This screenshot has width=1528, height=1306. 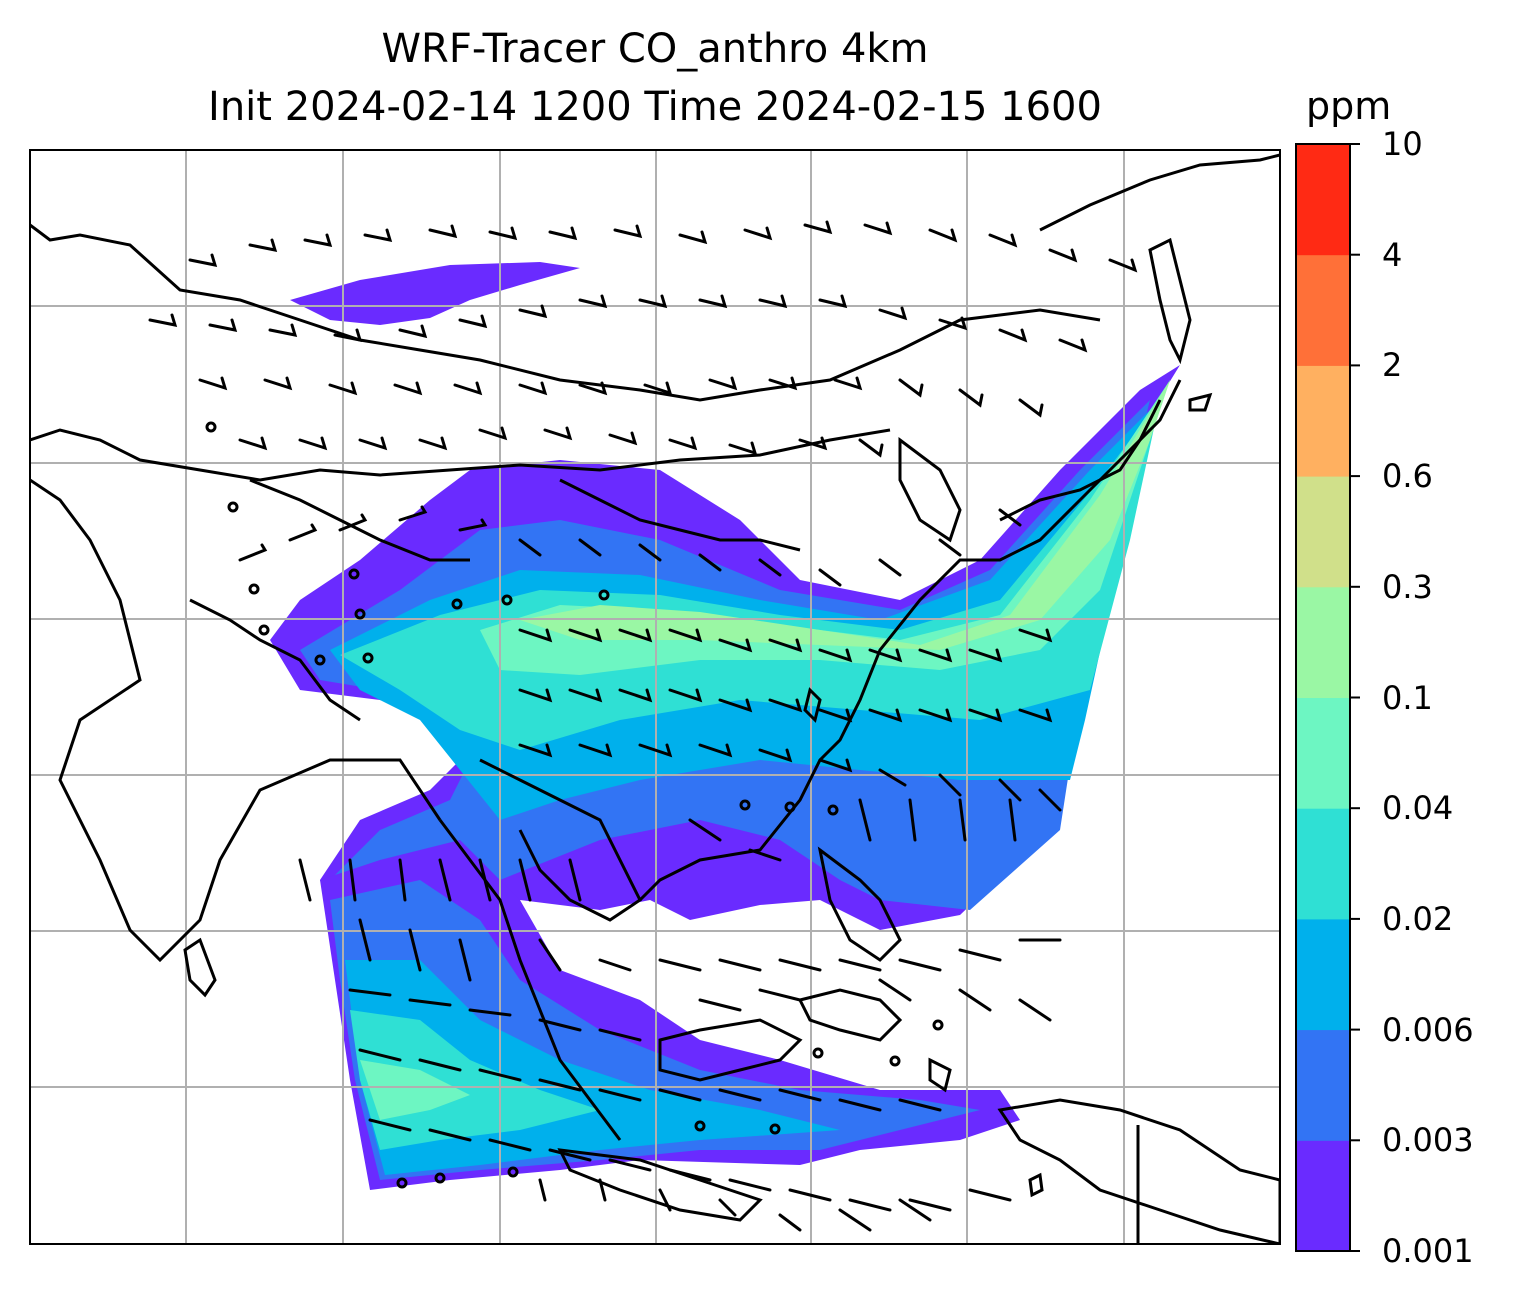 I want to click on colorbar-unit-label: ppm, so click(x=1349, y=106).